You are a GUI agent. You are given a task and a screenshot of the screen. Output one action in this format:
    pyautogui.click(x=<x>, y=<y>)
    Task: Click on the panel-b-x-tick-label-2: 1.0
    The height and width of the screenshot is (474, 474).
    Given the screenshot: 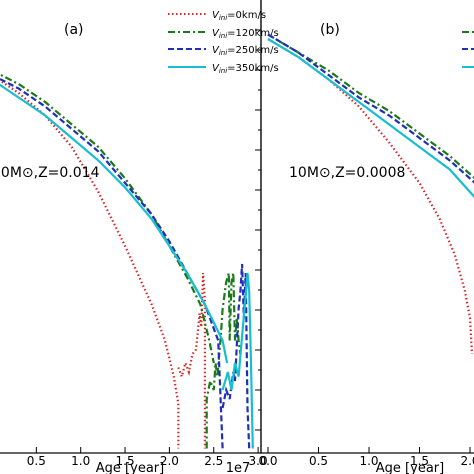 What is the action you would take?
    pyautogui.click(x=368, y=461)
    